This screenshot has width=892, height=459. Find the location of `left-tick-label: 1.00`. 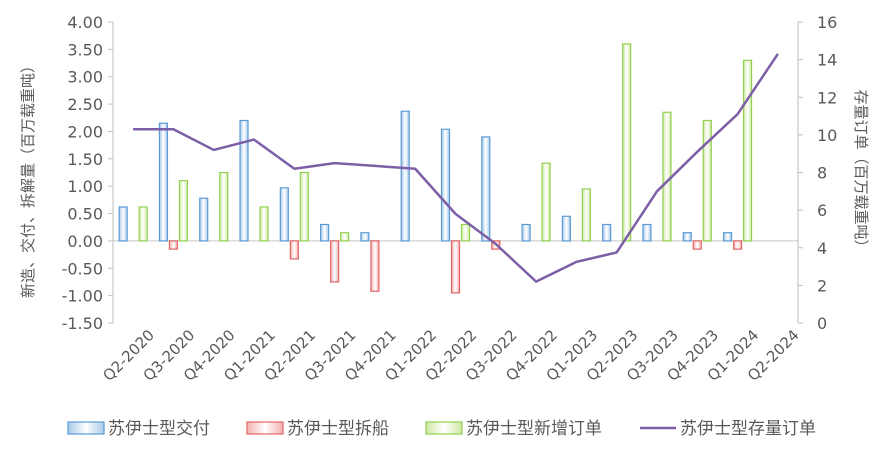

left-tick-label: 1.00 is located at coordinates (85, 186).